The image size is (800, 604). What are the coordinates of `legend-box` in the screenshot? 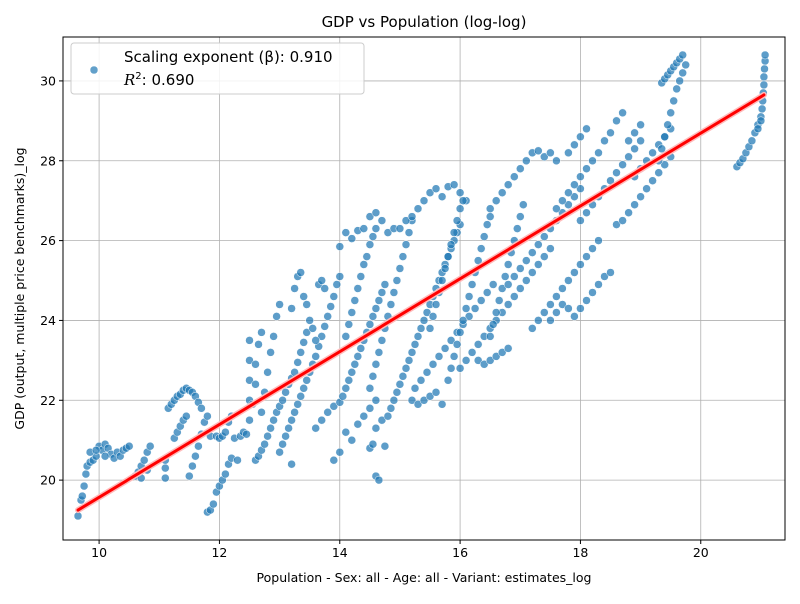 It's located at (217, 68).